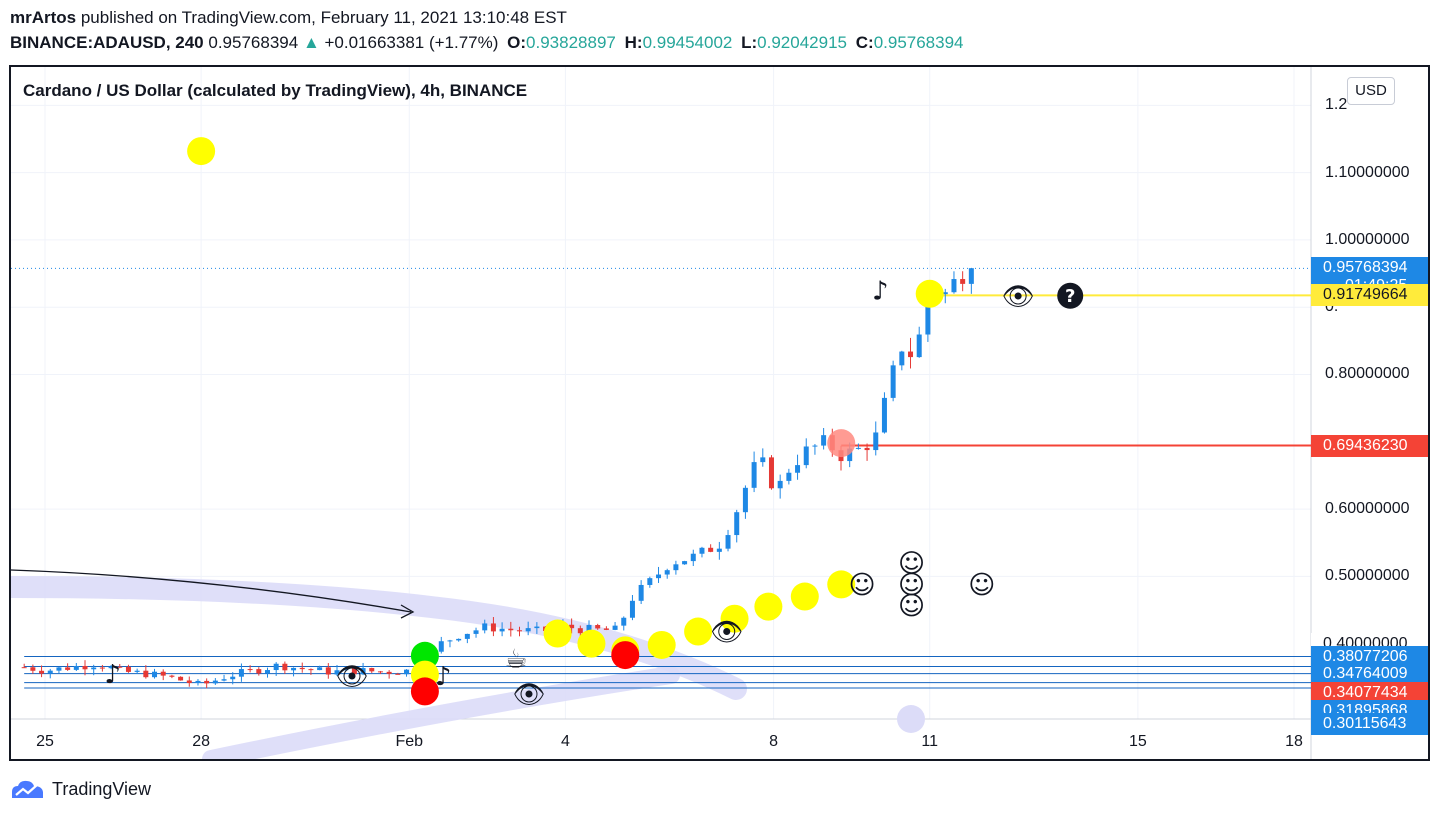 The width and height of the screenshot is (1441, 817). What do you see at coordinates (1369, 692) in the screenshot?
I see `price-label: 0.34077434` at bounding box center [1369, 692].